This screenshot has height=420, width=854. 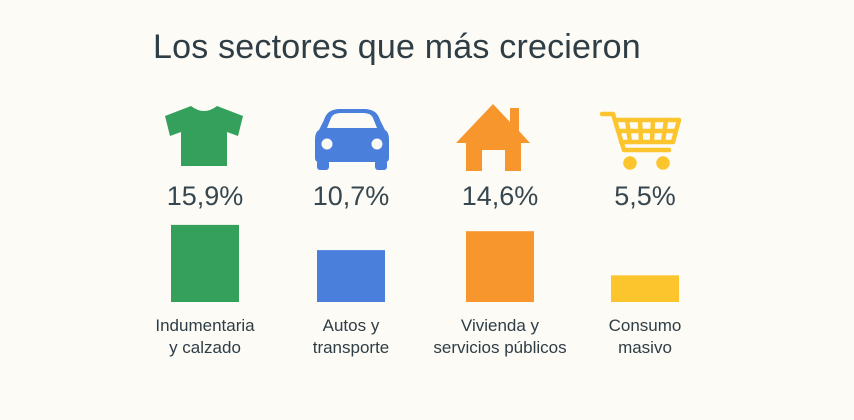 I want to click on house-icon, so click(x=493, y=137).